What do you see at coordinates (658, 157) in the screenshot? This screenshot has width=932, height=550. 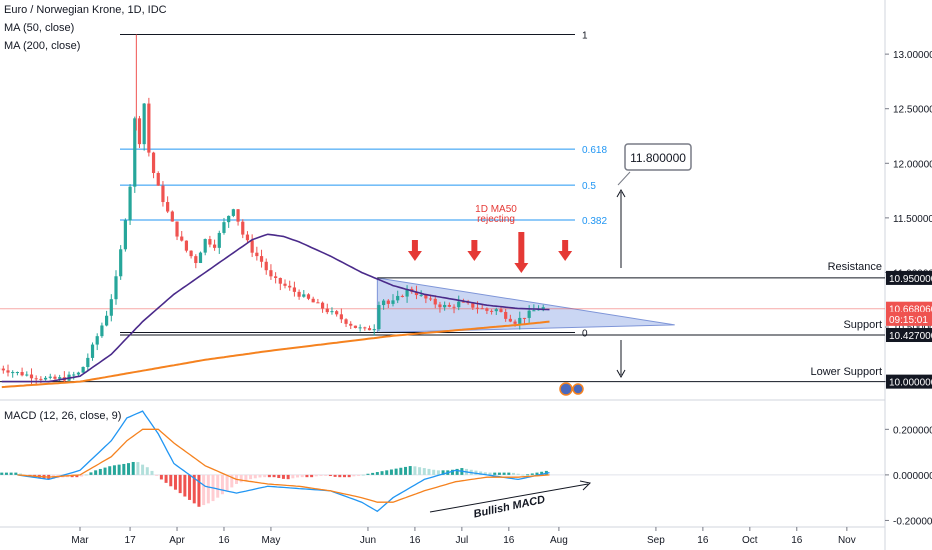 I see `target-box` at bounding box center [658, 157].